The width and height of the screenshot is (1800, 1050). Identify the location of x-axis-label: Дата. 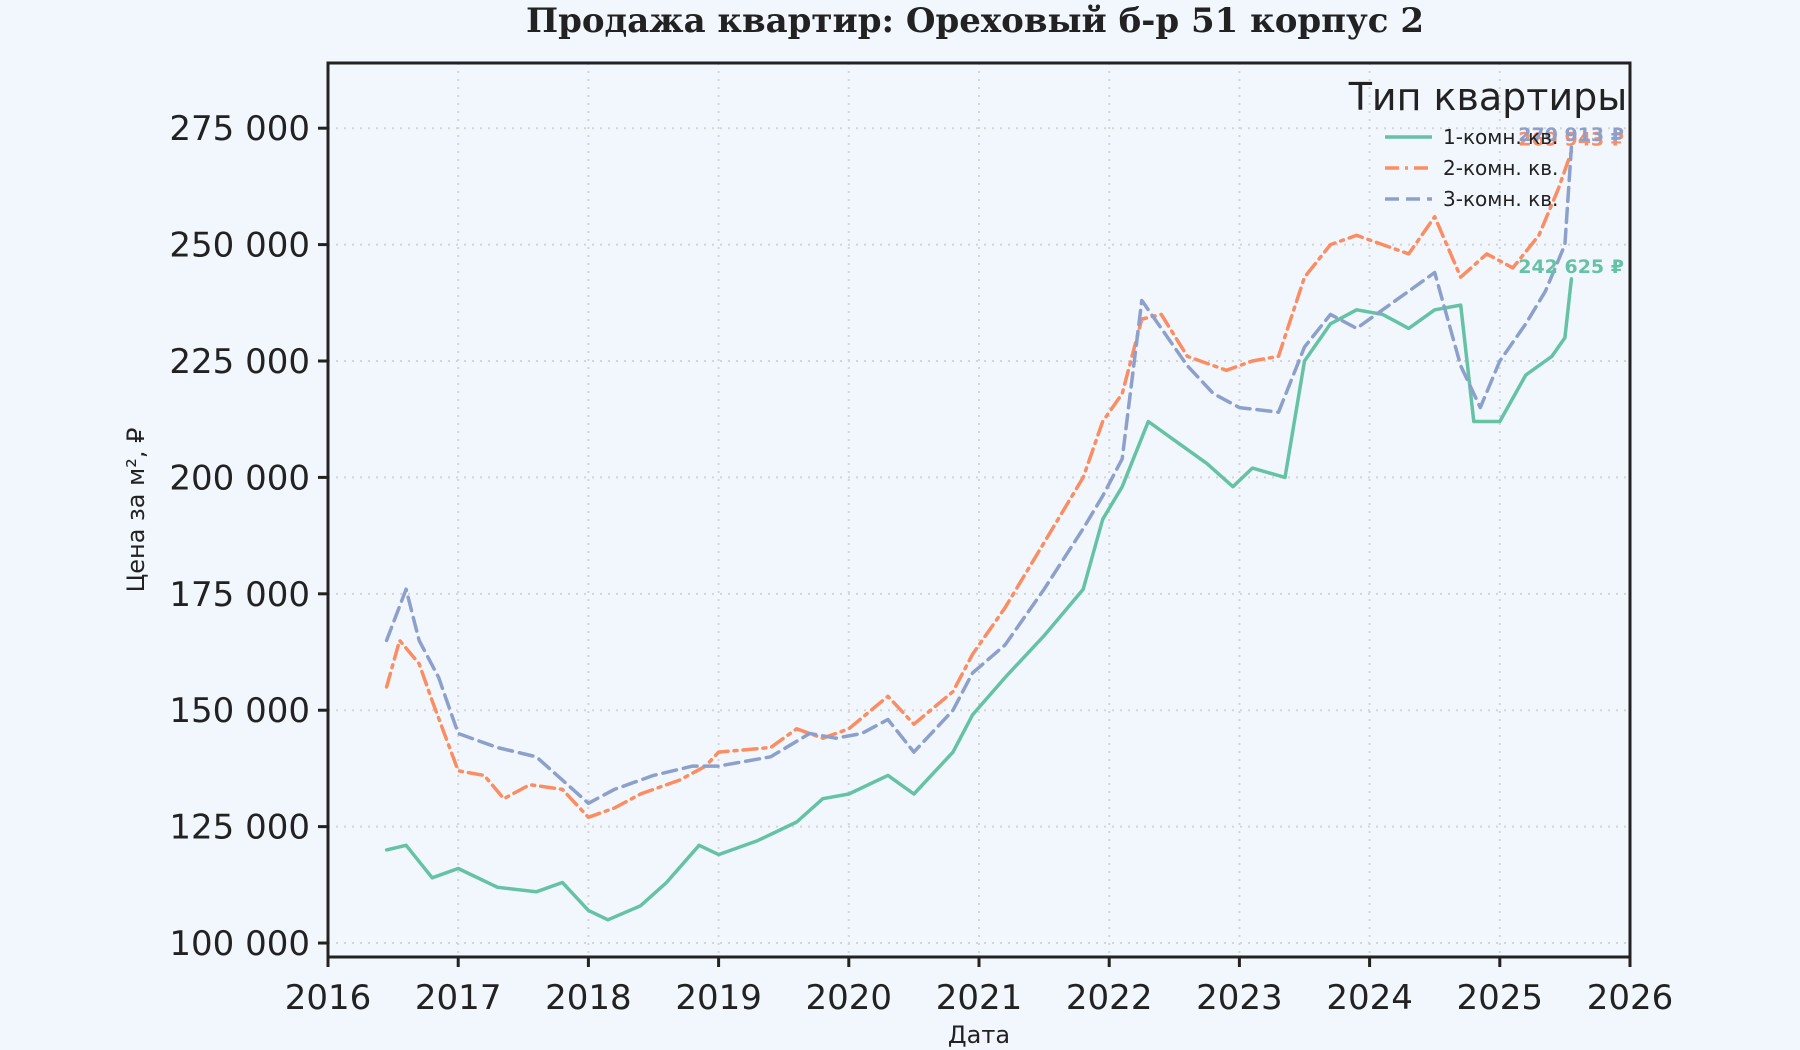
(979, 1035).